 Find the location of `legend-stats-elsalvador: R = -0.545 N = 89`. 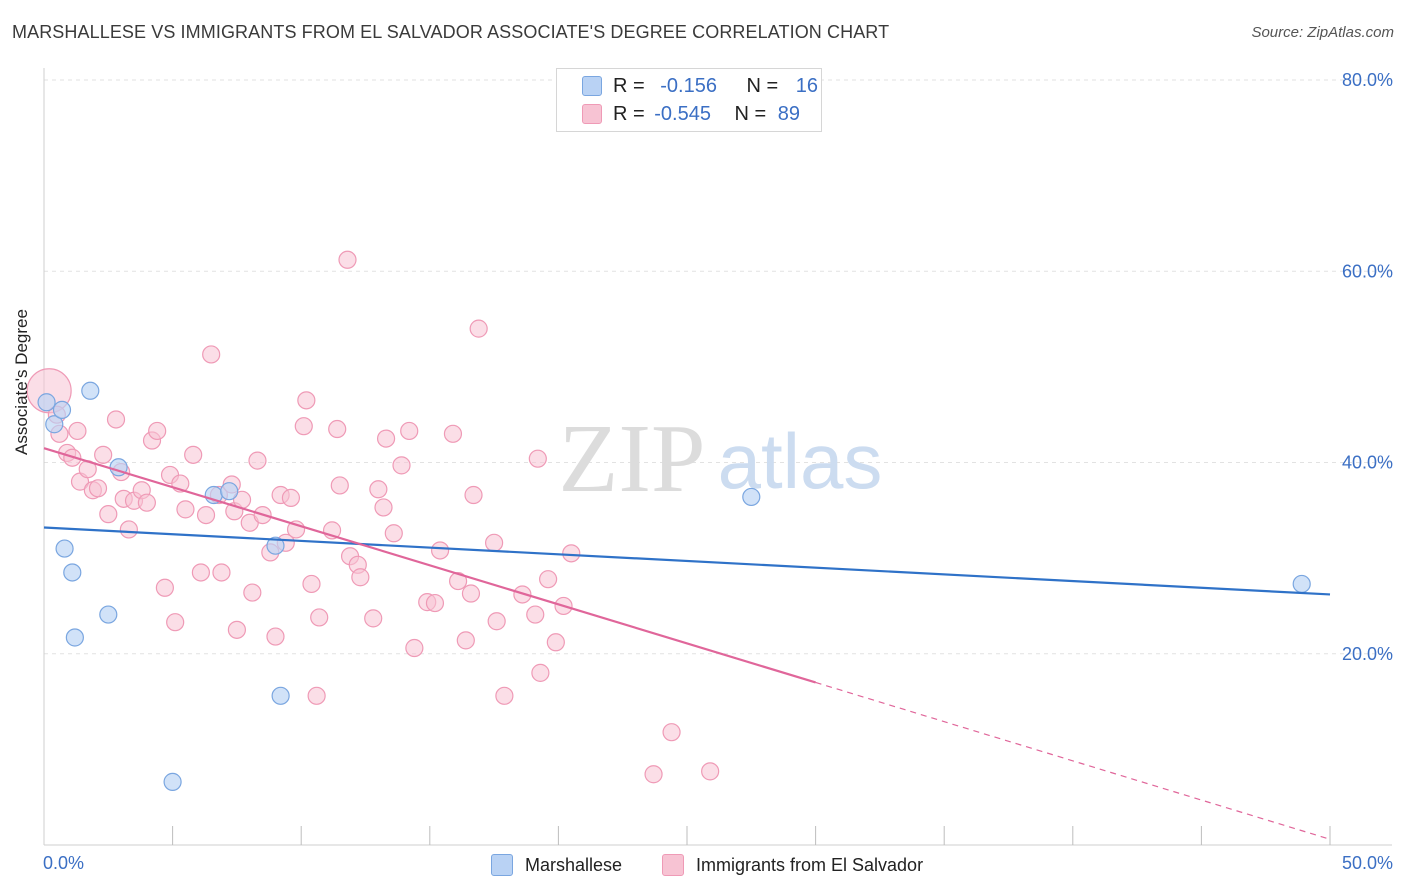

legend-stats-elsalvador: R = -0.545 N = 89 is located at coordinates (706, 114).